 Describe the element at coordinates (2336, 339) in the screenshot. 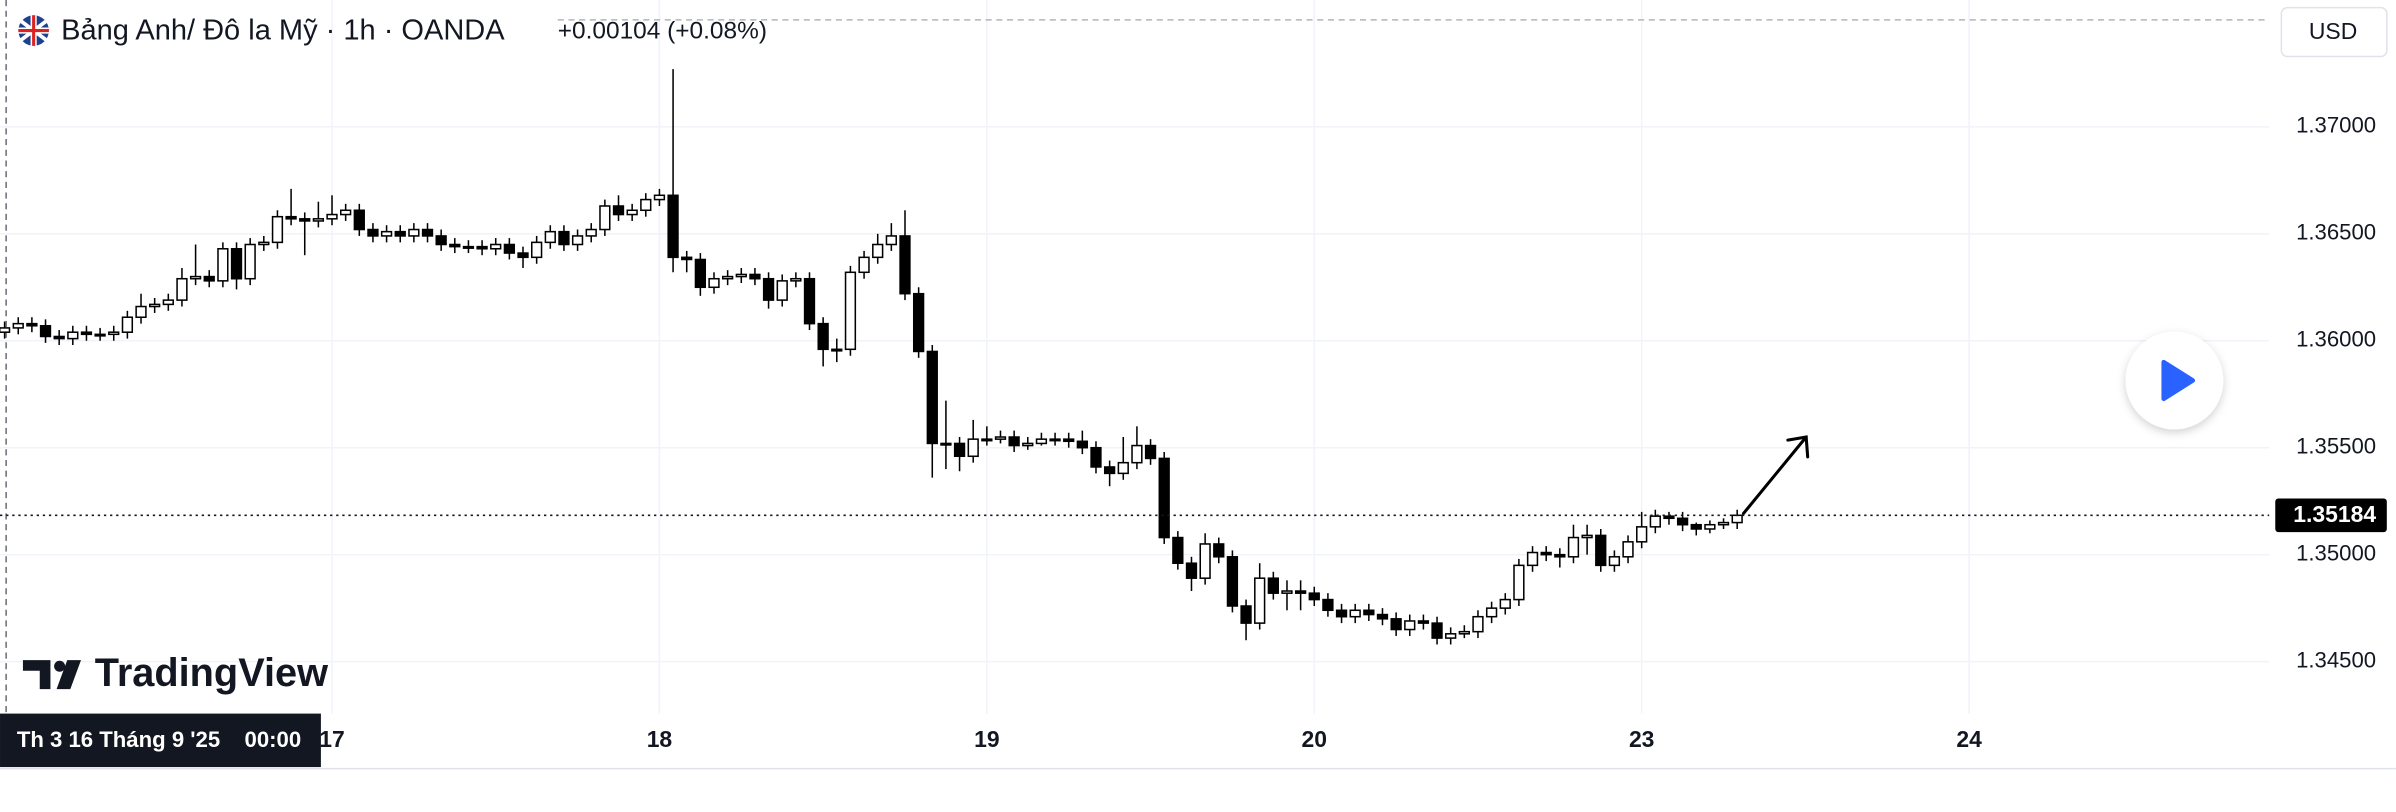

I see `y-tick-label: 1.36000` at that location.